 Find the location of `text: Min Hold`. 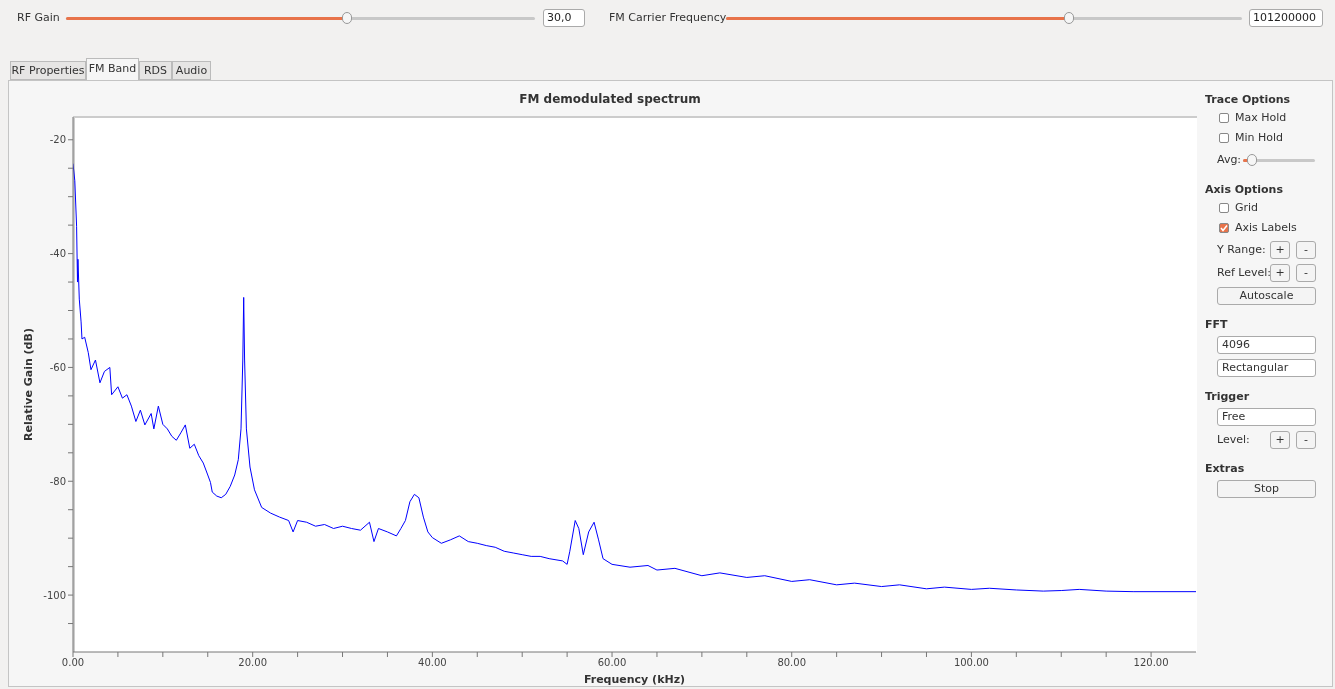

text: Min Hold is located at coordinates (1259, 137).